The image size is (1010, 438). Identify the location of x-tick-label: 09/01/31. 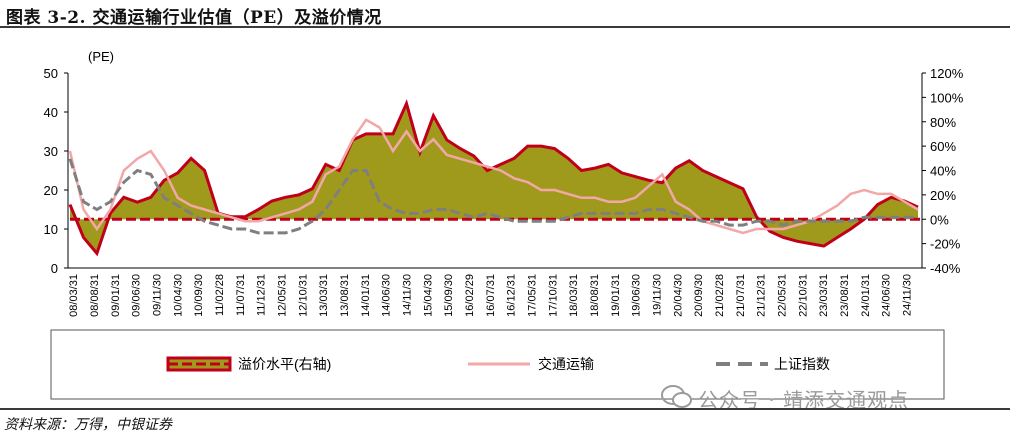
(116, 295).